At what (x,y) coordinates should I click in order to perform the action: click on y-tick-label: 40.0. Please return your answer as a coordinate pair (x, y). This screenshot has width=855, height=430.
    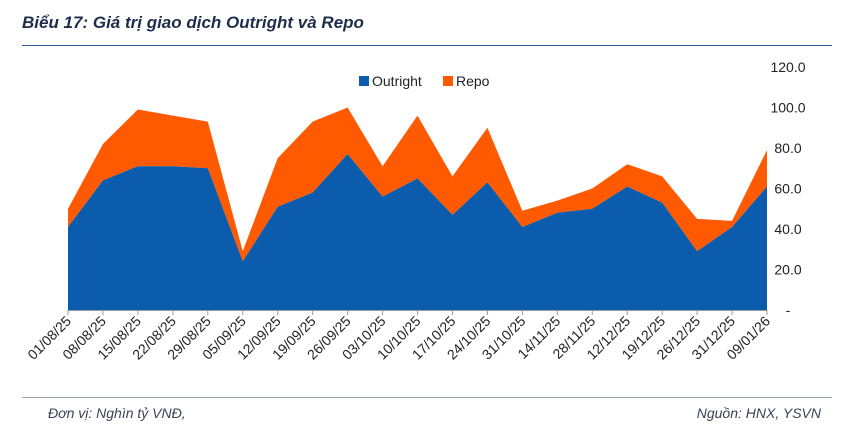
    Looking at the image, I should click on (787, 229).